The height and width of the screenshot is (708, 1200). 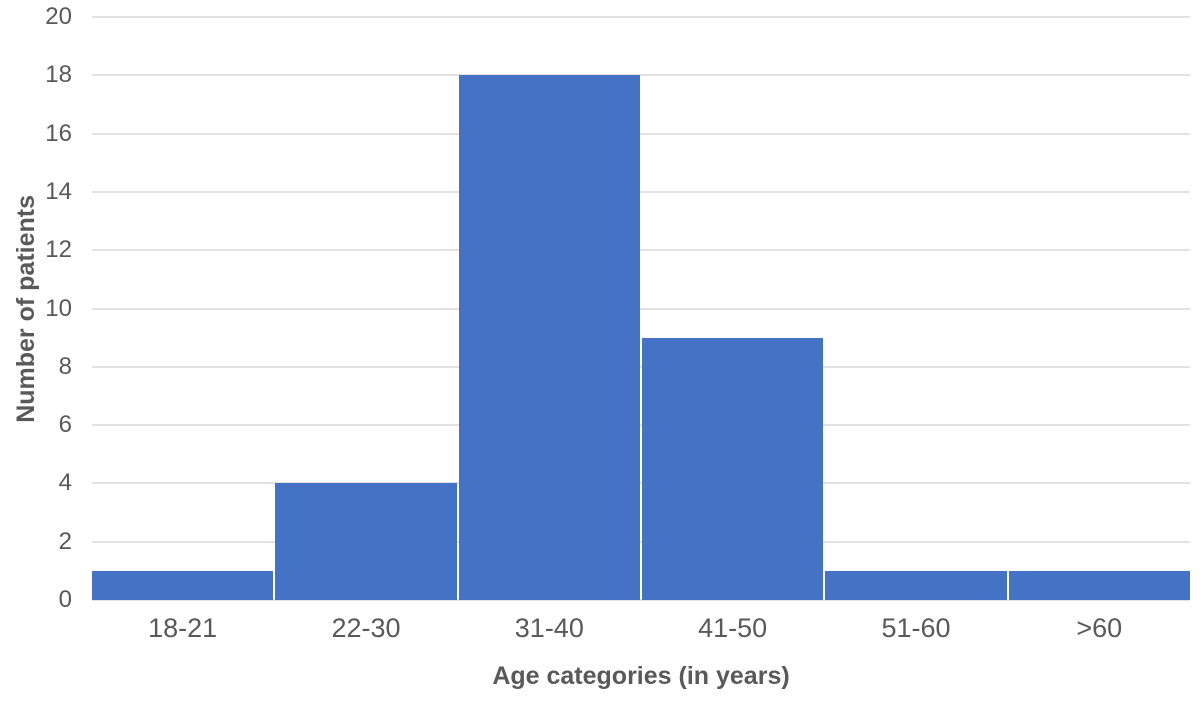 I want to click on y-tick-label: 18, so click(x=58, y=75).